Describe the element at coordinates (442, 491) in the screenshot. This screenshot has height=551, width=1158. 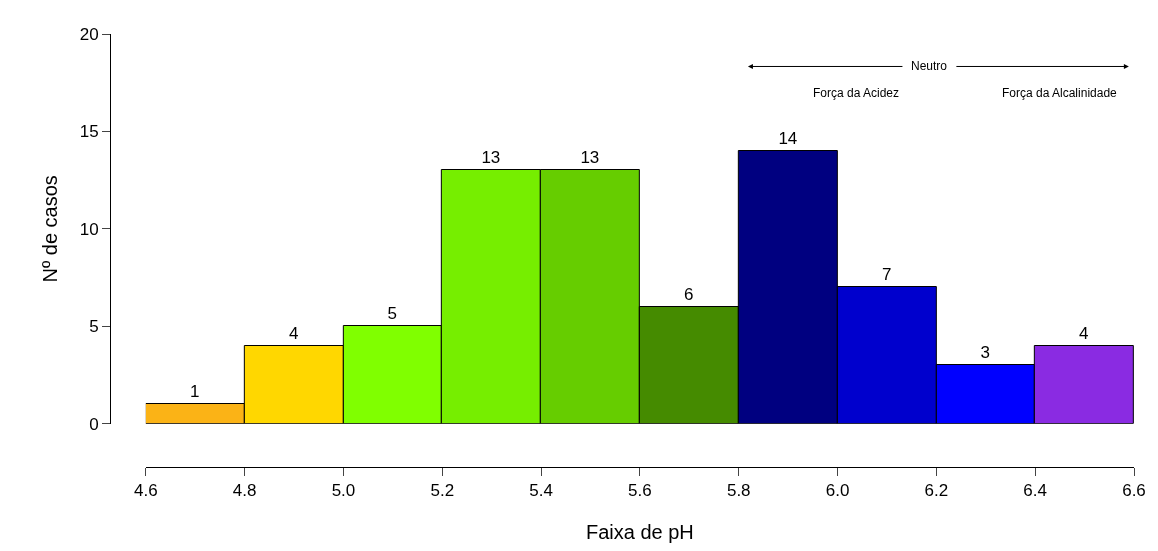
I see `x-tick-label: 5.2` at that location.